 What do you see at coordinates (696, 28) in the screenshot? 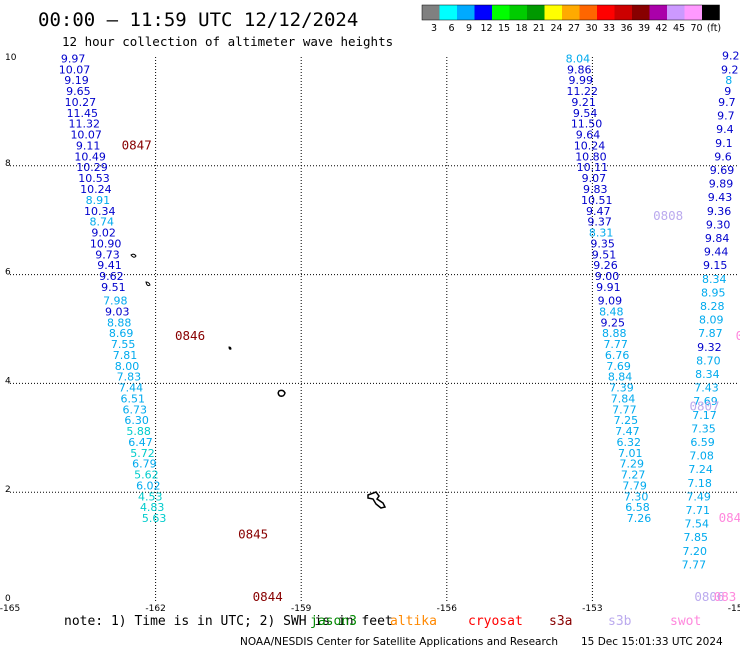
I see `colorbar-label: 70` at bounding box center [696, 28].